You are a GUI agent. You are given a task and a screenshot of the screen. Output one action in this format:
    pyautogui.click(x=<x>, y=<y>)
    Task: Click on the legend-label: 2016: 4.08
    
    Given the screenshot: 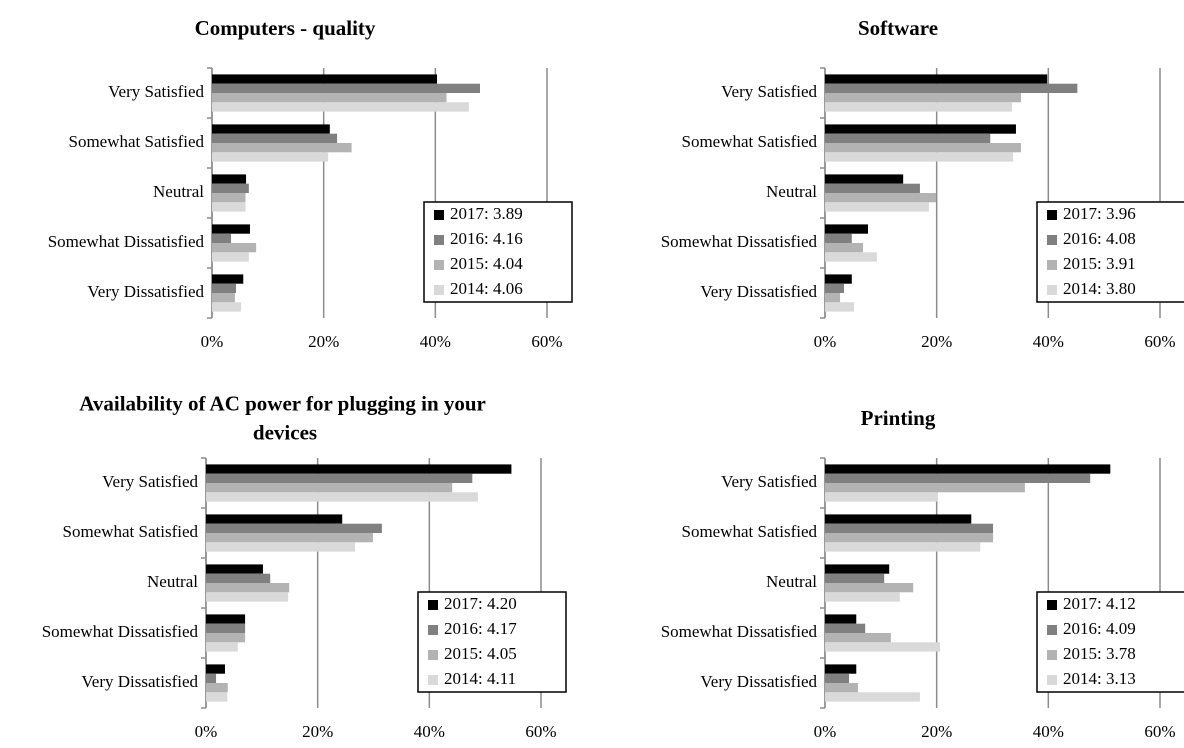 What is the action you would take?
    pyautogui.click(x=1099, y=238)
    